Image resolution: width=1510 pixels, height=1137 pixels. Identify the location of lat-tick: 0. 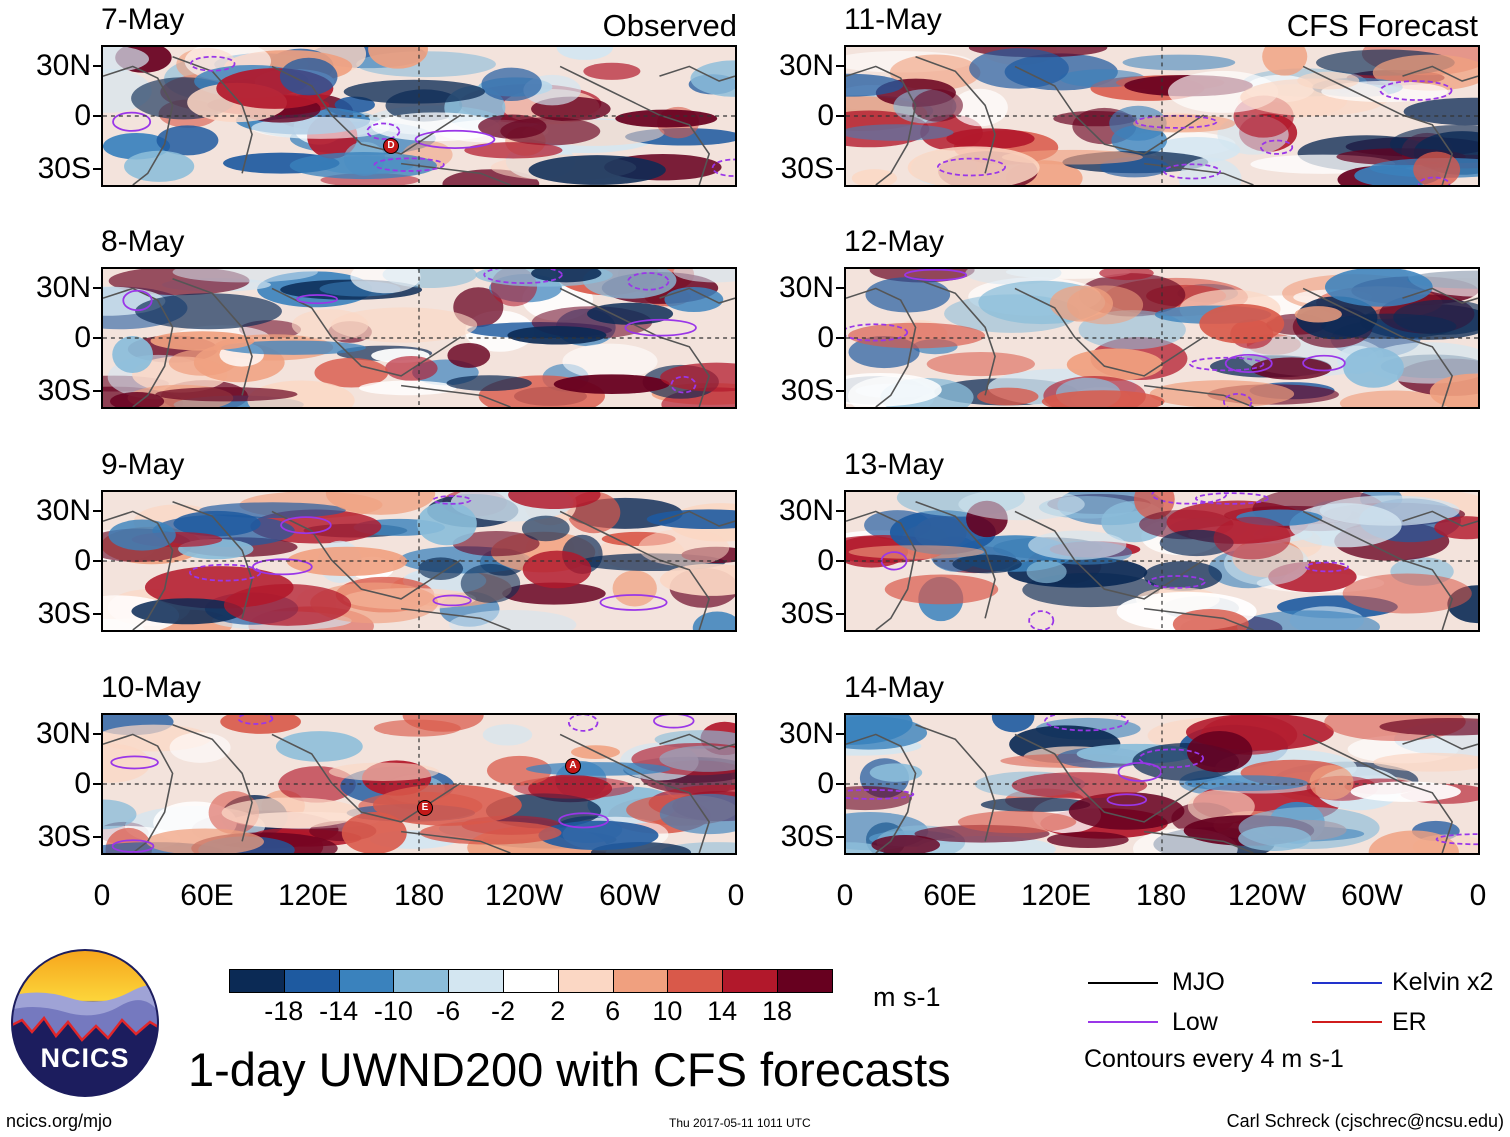
(825, 783).